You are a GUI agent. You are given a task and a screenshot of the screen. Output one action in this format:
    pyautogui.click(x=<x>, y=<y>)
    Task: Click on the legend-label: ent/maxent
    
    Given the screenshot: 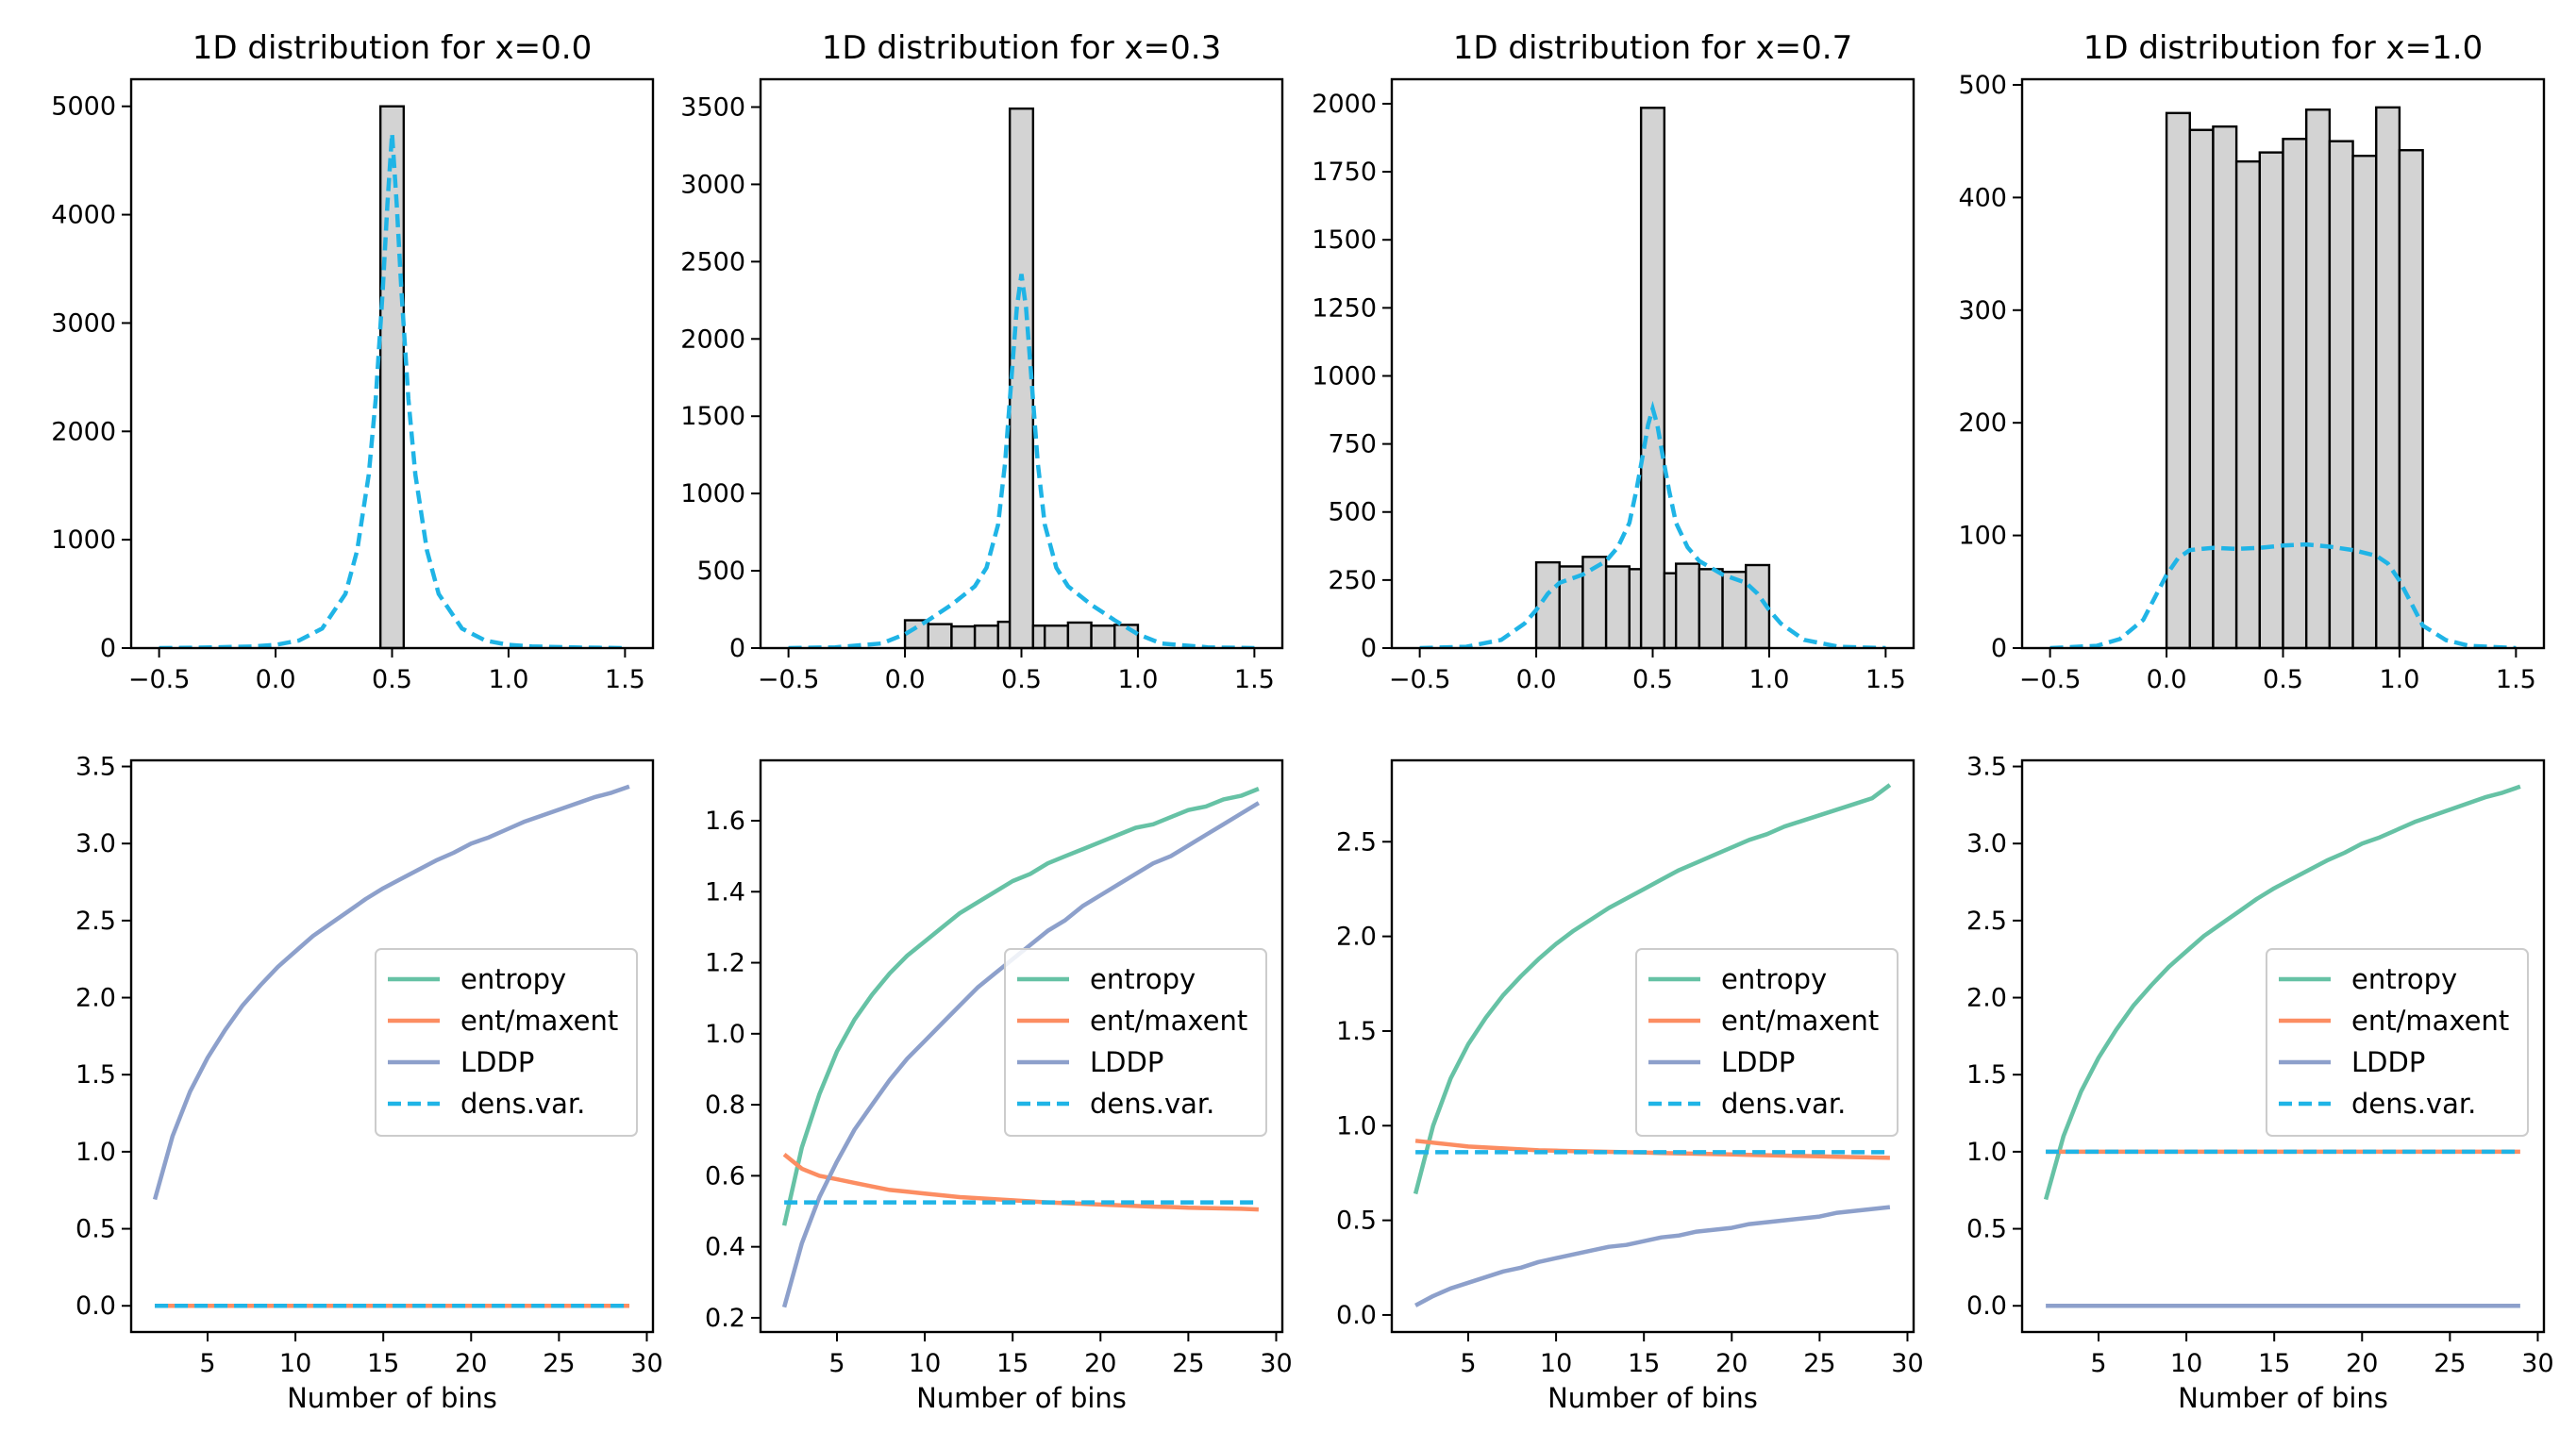 What is the action you would take?
    pyautogui.click(x=539, y=1021)
    